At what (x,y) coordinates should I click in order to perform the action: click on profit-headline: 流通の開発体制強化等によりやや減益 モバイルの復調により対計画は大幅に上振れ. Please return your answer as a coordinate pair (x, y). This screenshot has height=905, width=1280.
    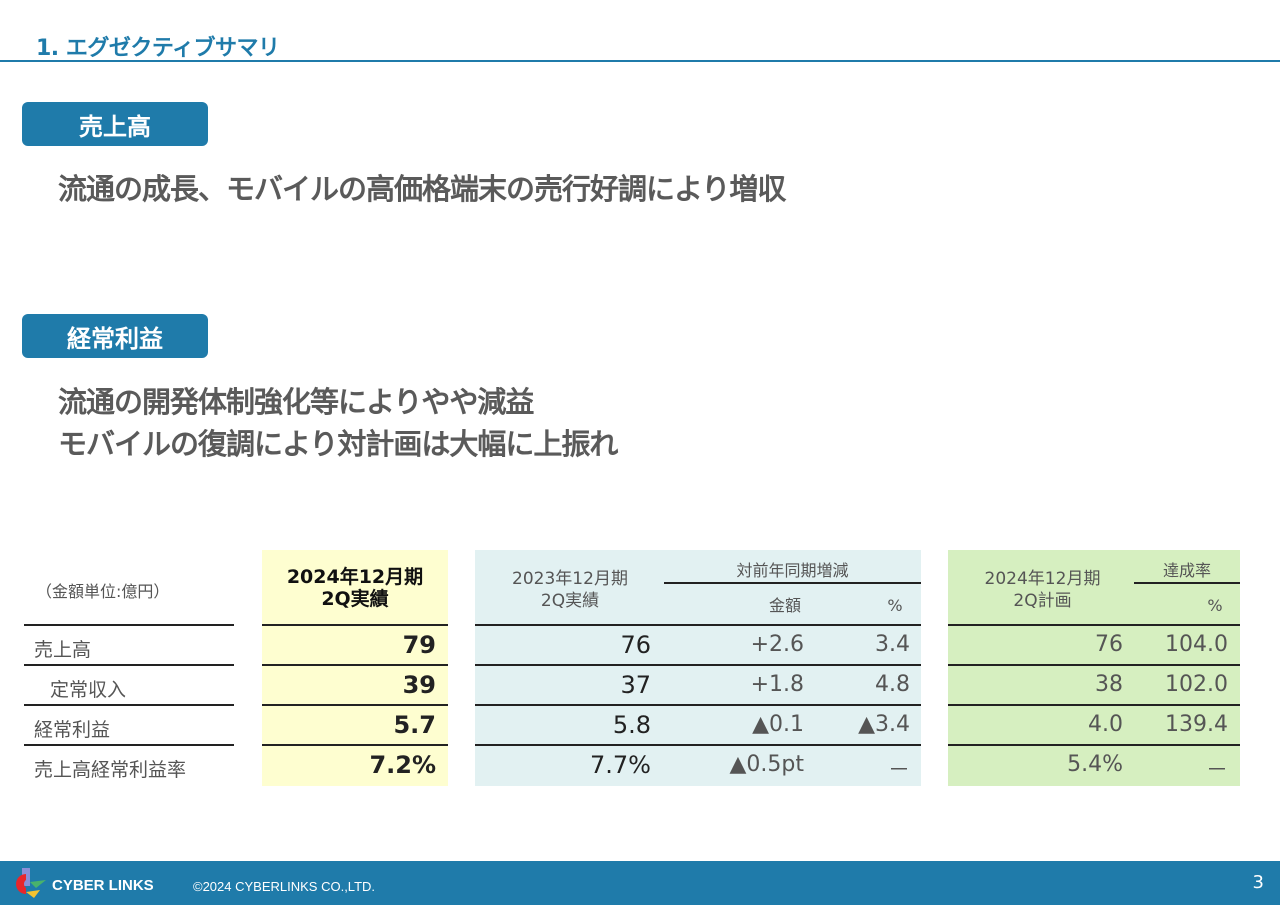
    Looking at the image, I should click on (338, 423).